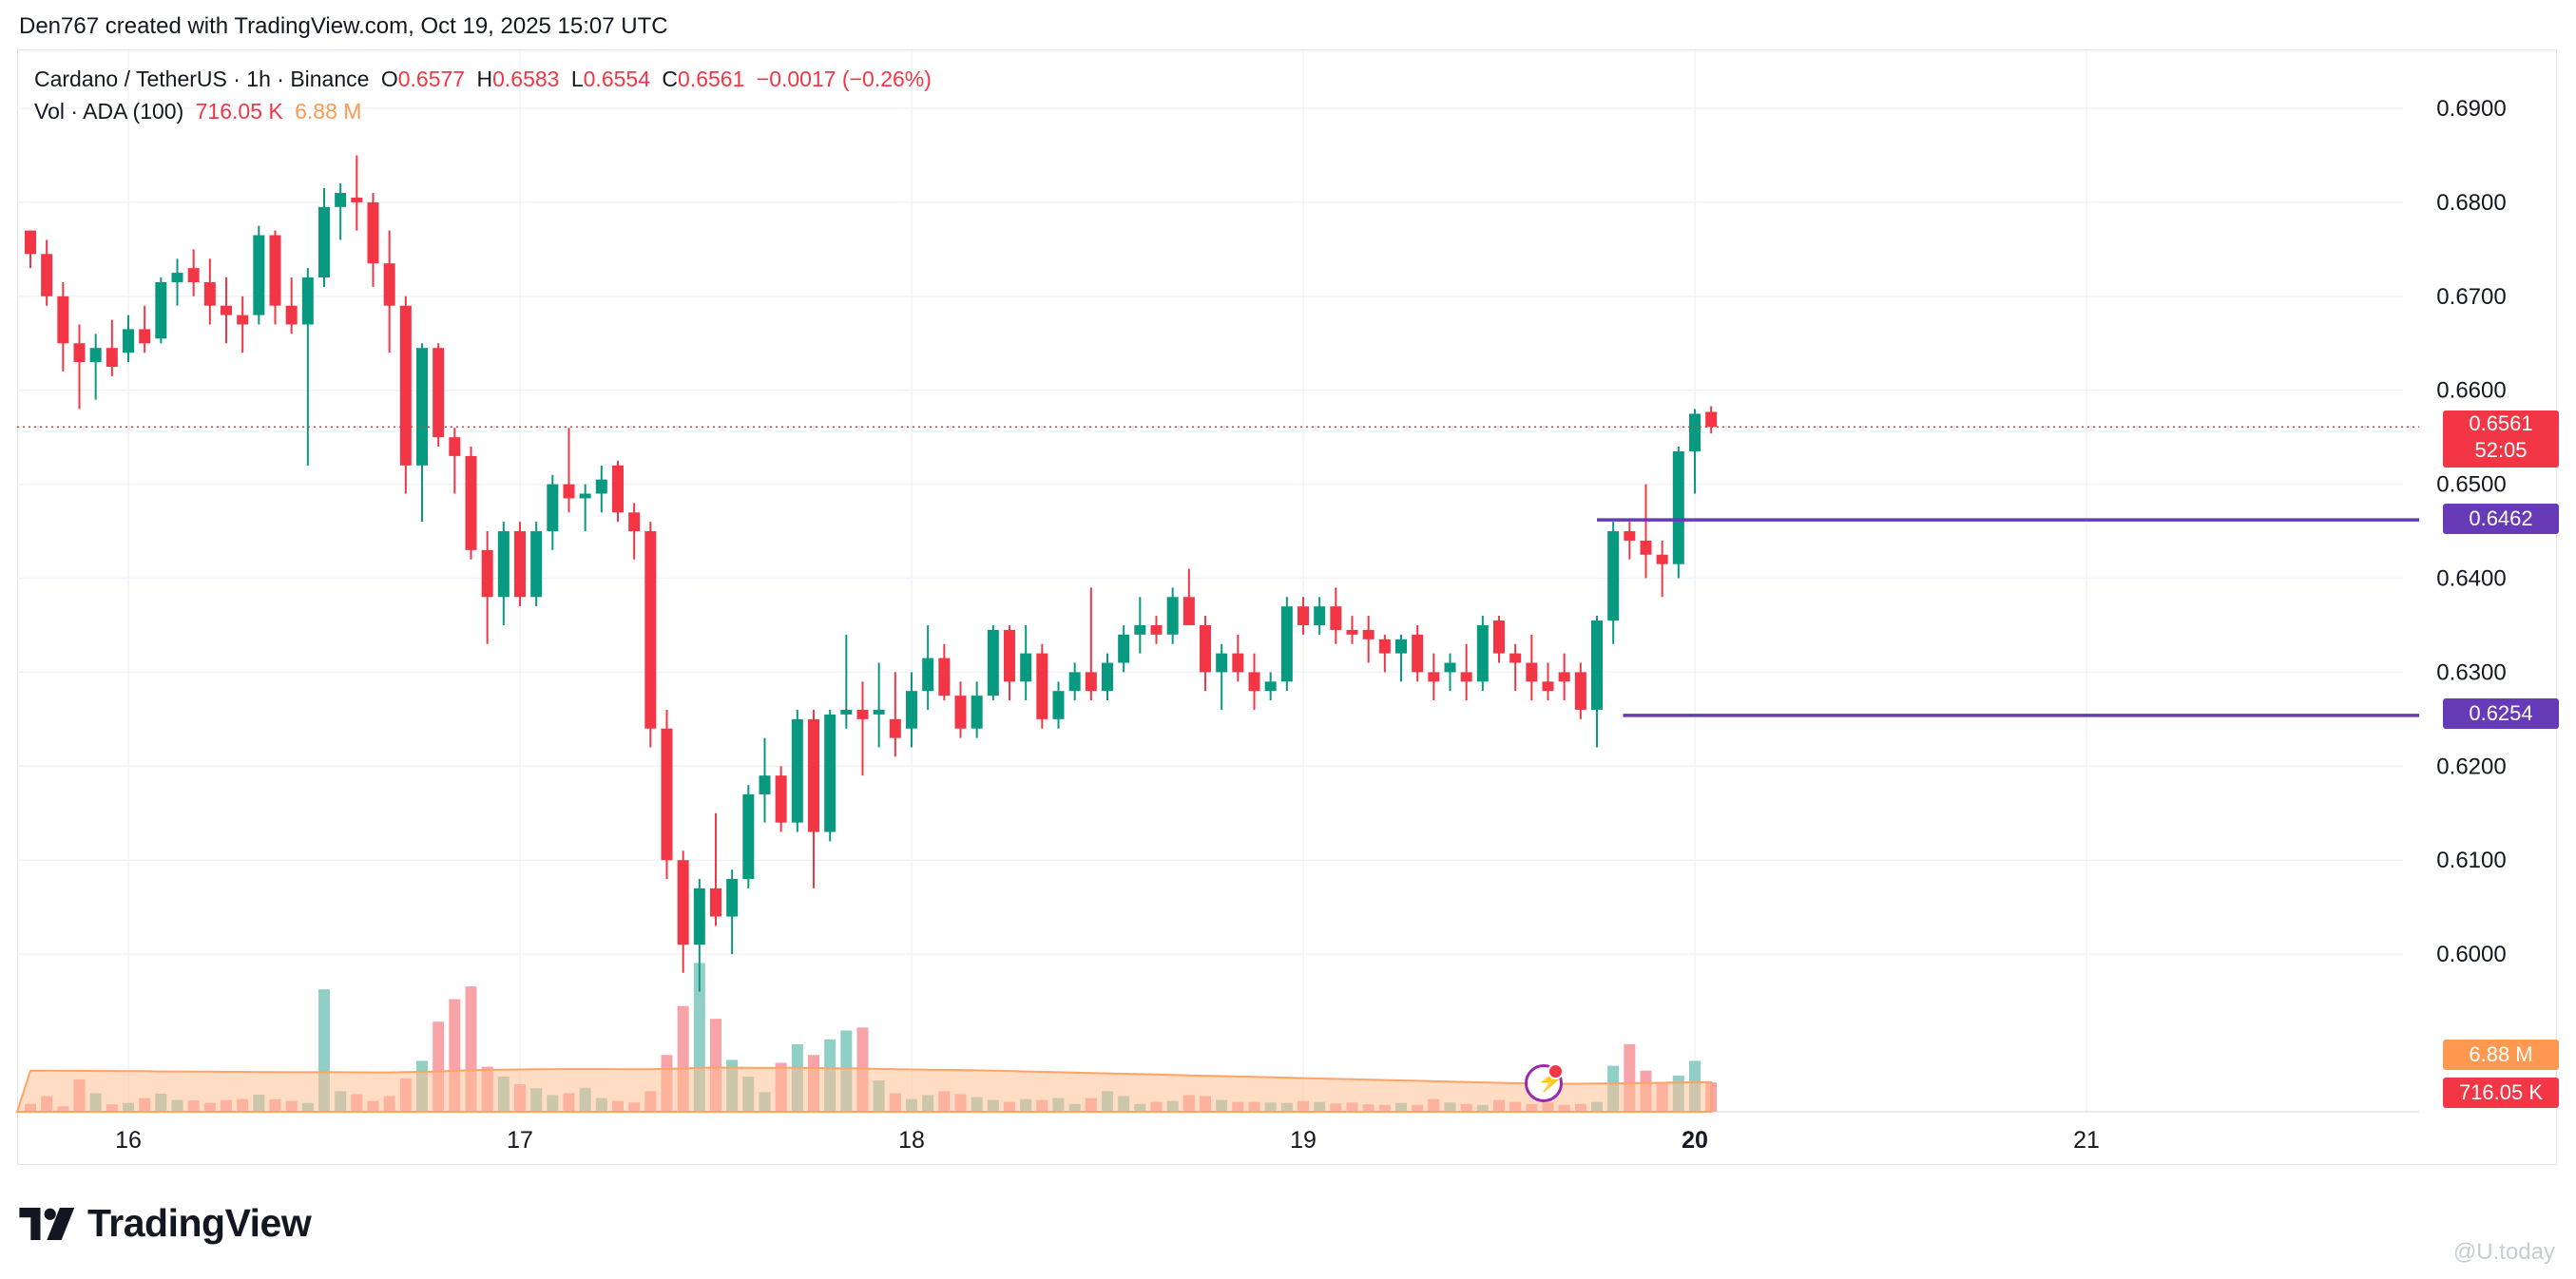 The image size is (2576, 1279). Describe the element at coordinates (2501, 1093) in the screenshot. I see `volume-tag: 716.05 K` at that location.